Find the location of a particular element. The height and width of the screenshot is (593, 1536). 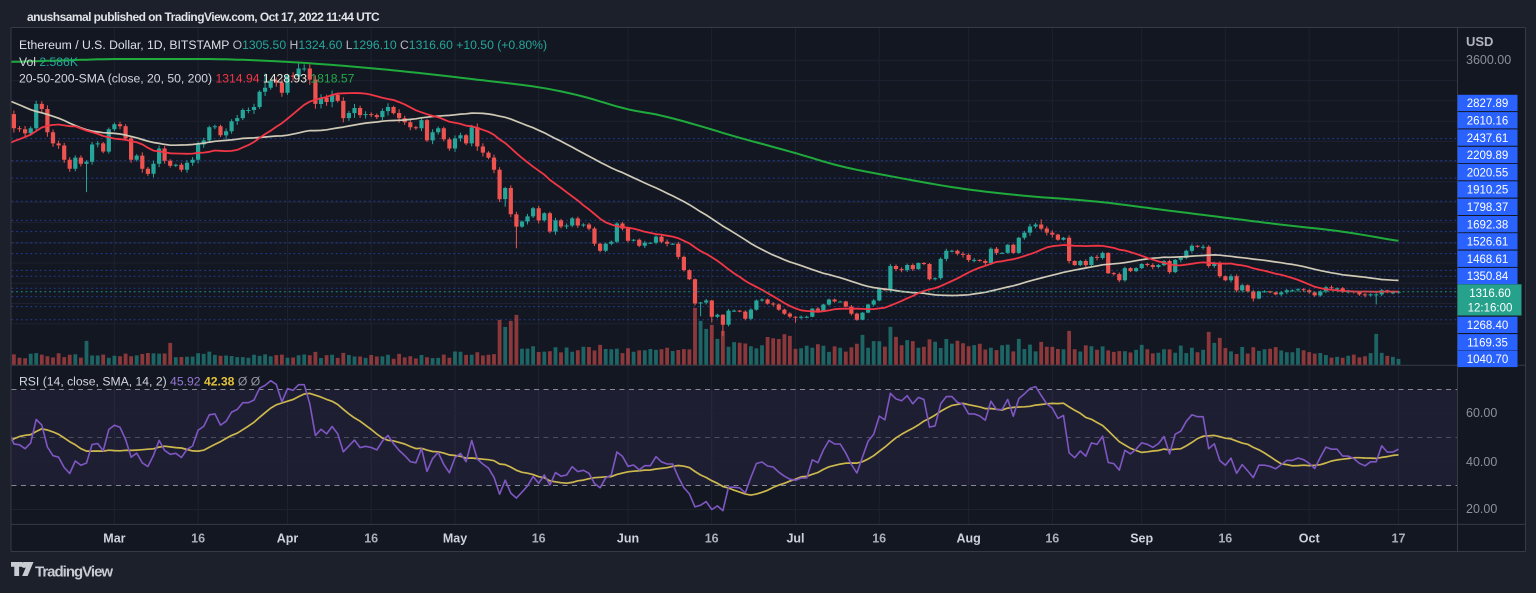

svg-text: 2437.61 is located at coordinates (1488, 139).